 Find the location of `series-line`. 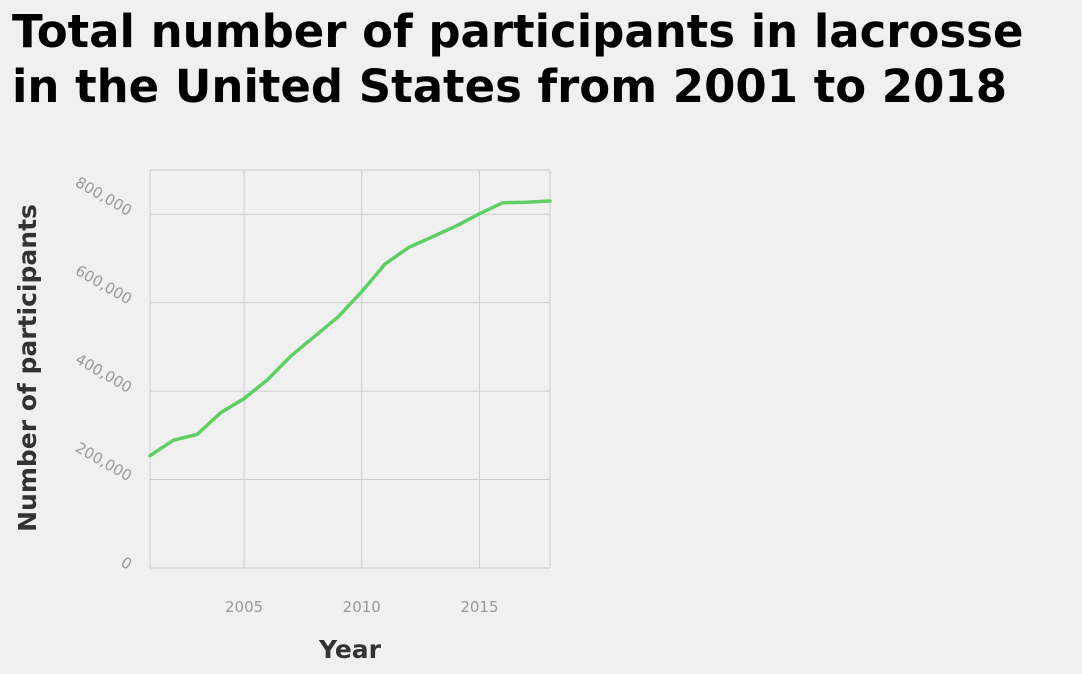

series-line is located at coordinates (350, 328).